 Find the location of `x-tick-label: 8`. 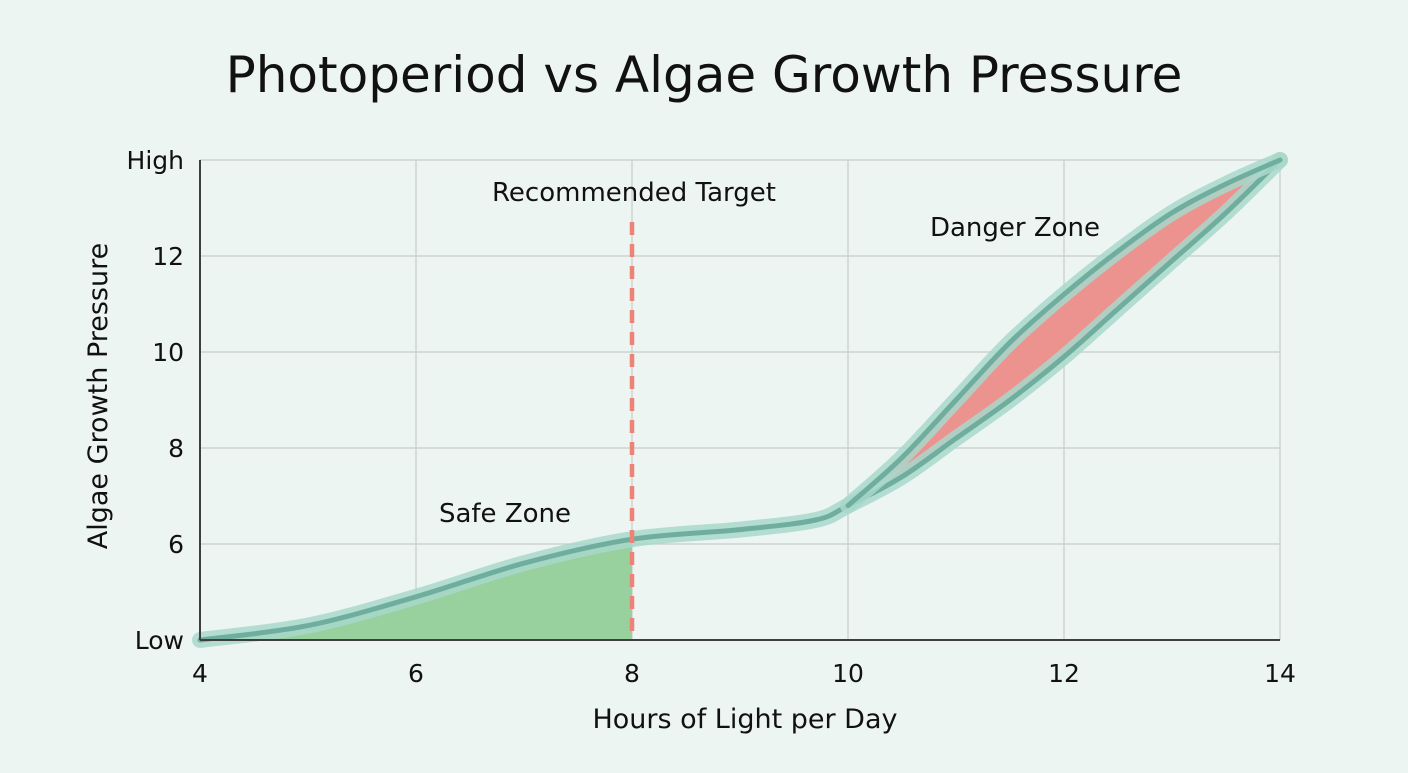

x-tick-label: 8 is located at coordinates (632, 673).